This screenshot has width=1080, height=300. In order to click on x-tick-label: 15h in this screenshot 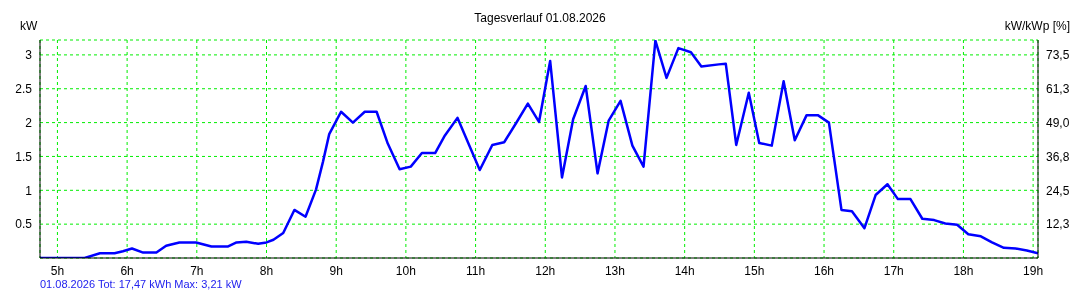, I will do `click(754, 270)`.